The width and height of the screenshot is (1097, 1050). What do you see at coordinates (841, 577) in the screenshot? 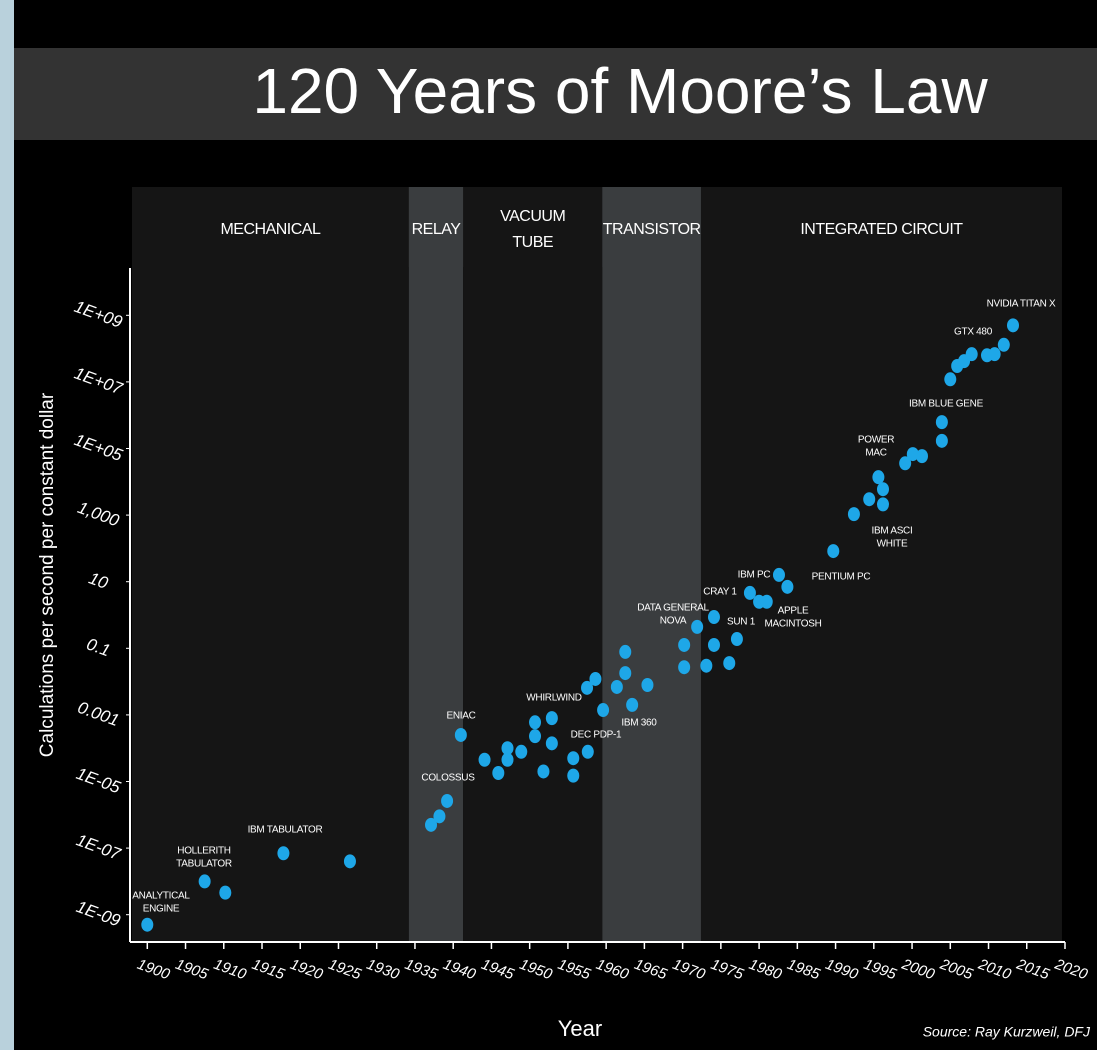
I see `annotation: PENTIUM PC` at bounding box center [841, 577].